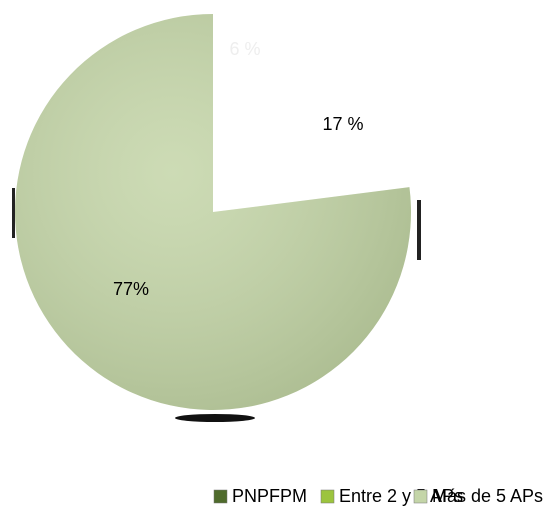 The height and width of the screenshot is (517, 553). I want to click on data-label: 6 %, so click(244, 49).